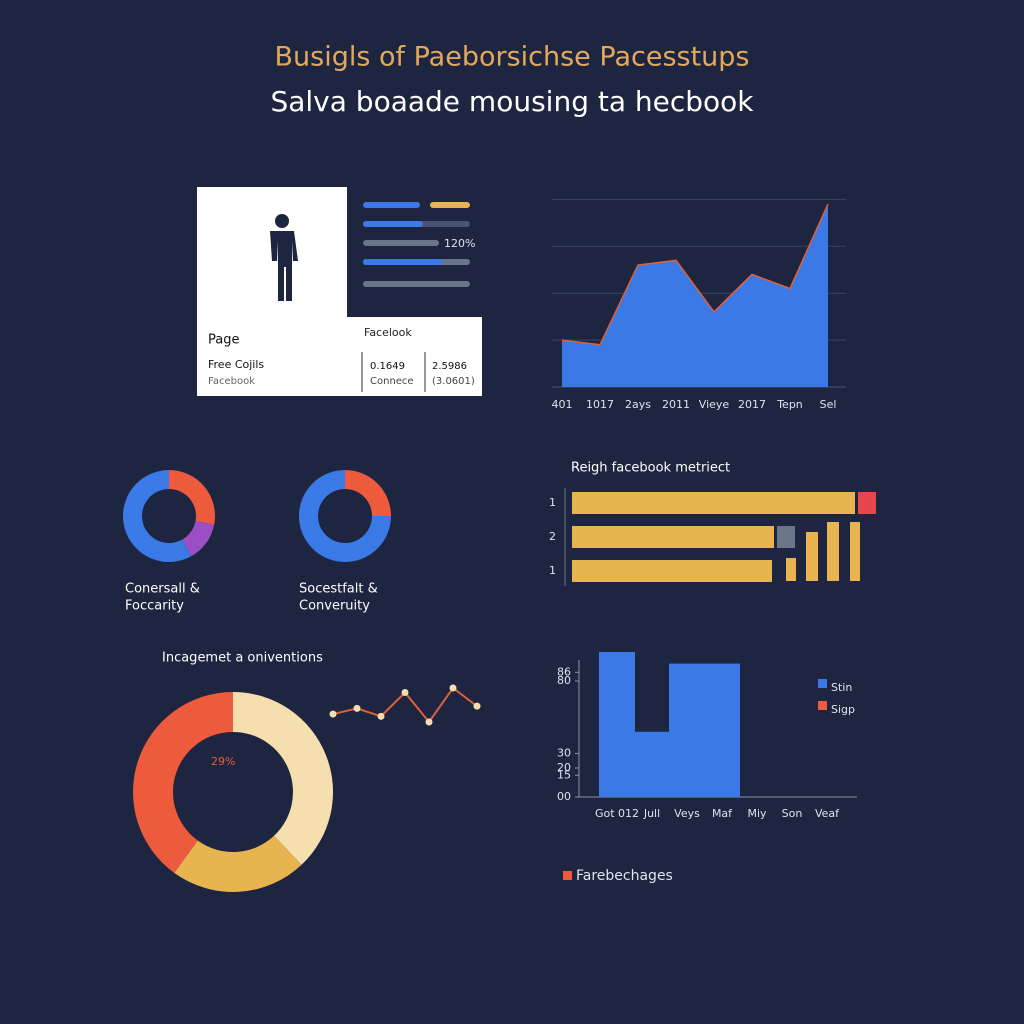 The width and height of the screenshot is (1024, 1024). What do you see at coordinates (624, 876) in the screenshot?
I see `legend-label: Farebechages` at bounding box center [624, 876].